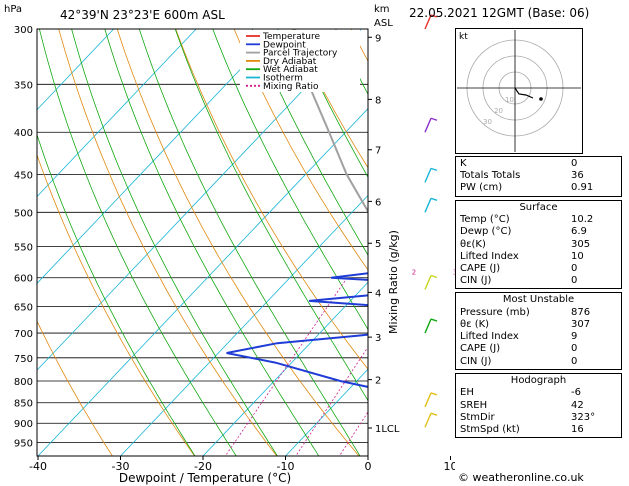 The width and height of the screenshot is (629, 486). I want to click on stats-value: 0, so click(574, 268).